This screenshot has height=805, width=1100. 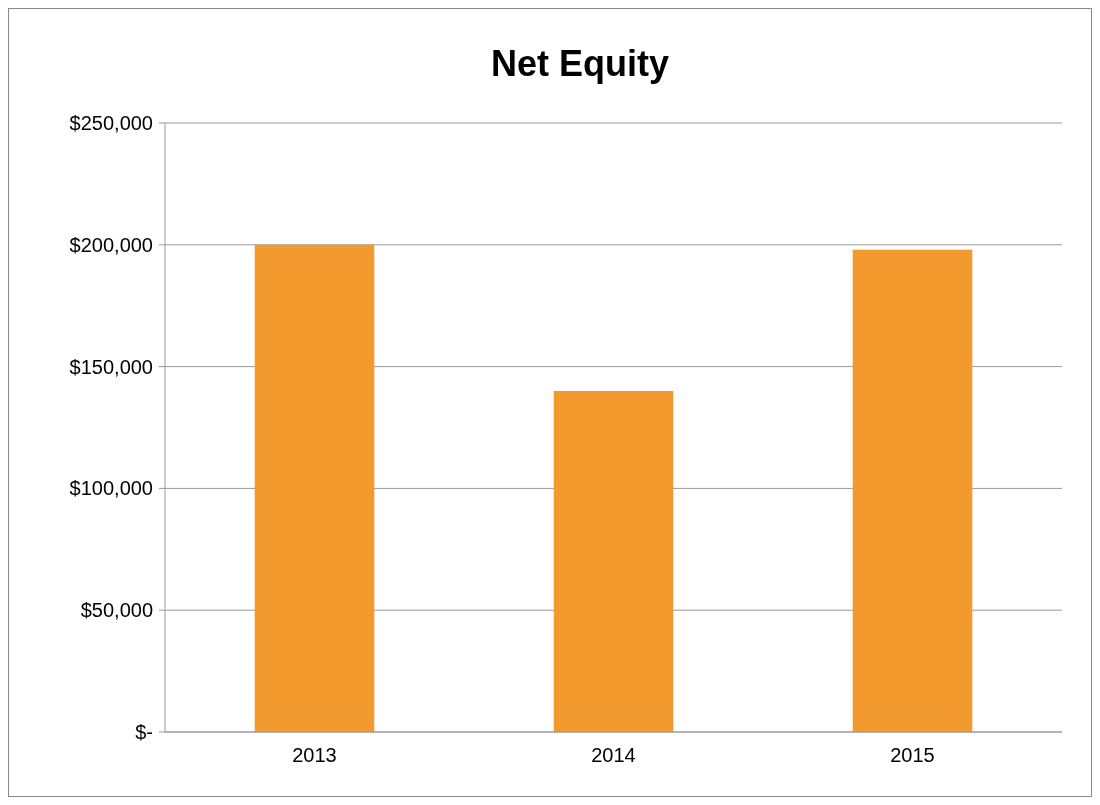 I want to click on x-tick-label: 2013, so click(x=314, y=755).